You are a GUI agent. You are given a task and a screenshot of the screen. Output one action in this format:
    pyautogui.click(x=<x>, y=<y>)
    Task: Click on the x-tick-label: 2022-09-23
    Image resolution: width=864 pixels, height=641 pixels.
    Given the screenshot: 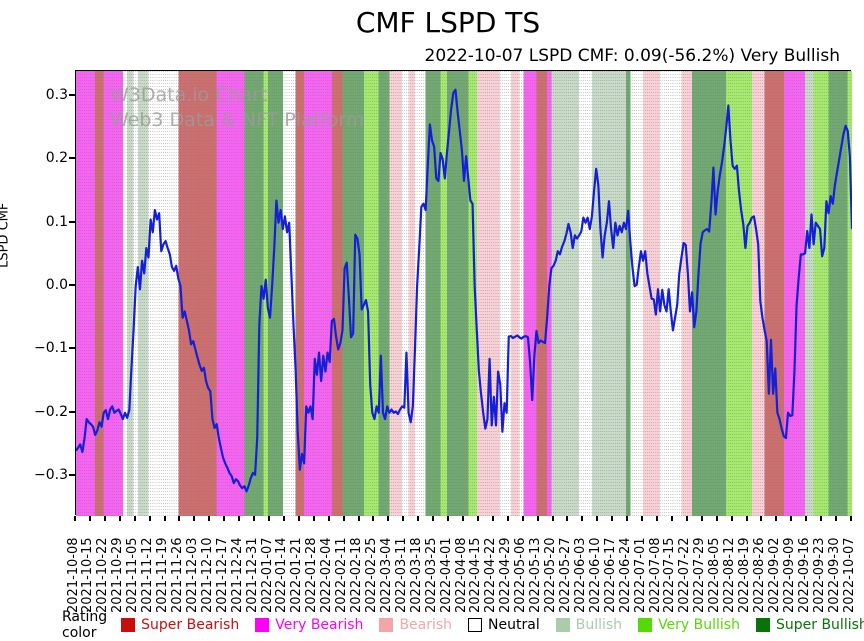 What is the action you would take?
    pyautogui.click(x=819, y=575)
    